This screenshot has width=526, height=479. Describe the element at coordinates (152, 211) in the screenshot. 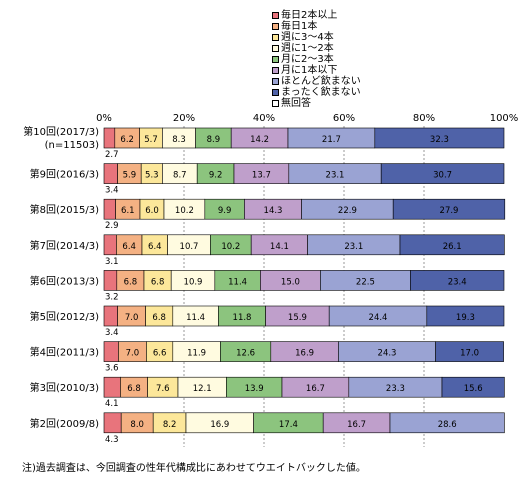

I see `data-label: 6.0` at that location.